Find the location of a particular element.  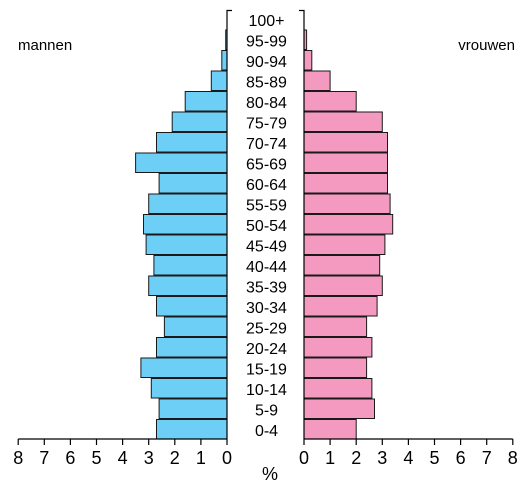

age-label-95-99: 95-99 is located at coordinates (266, 42).